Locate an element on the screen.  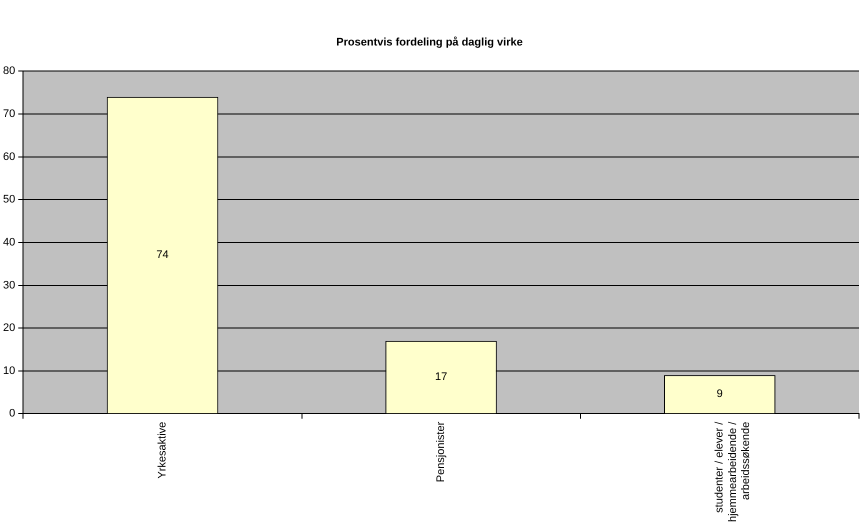
chart-title: Prosentvis fordeling på daglig virke is located at coordinates (429, 42).